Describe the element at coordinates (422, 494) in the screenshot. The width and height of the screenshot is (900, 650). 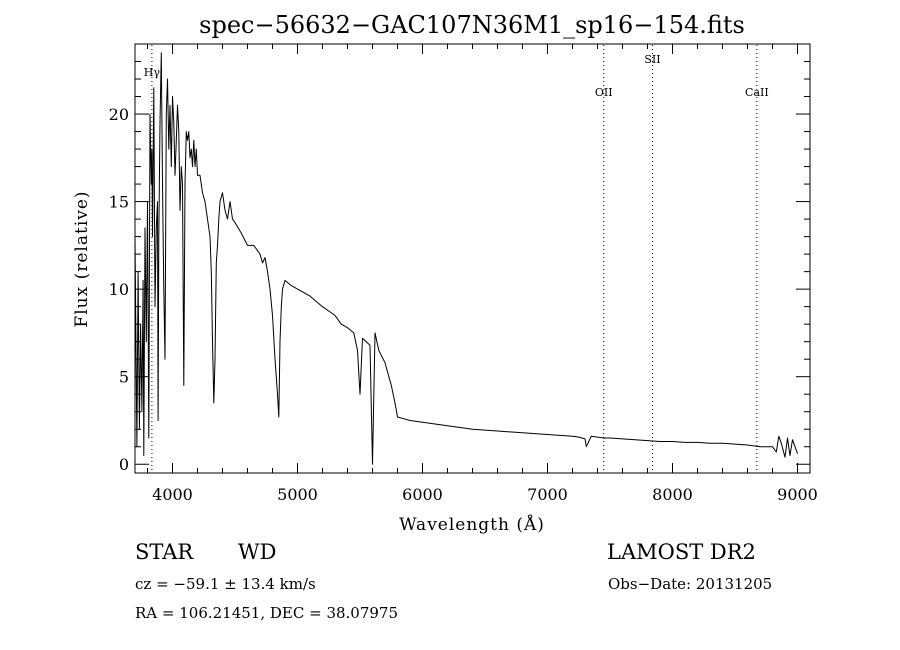
I see `x-tick-label: 6000` at that location.